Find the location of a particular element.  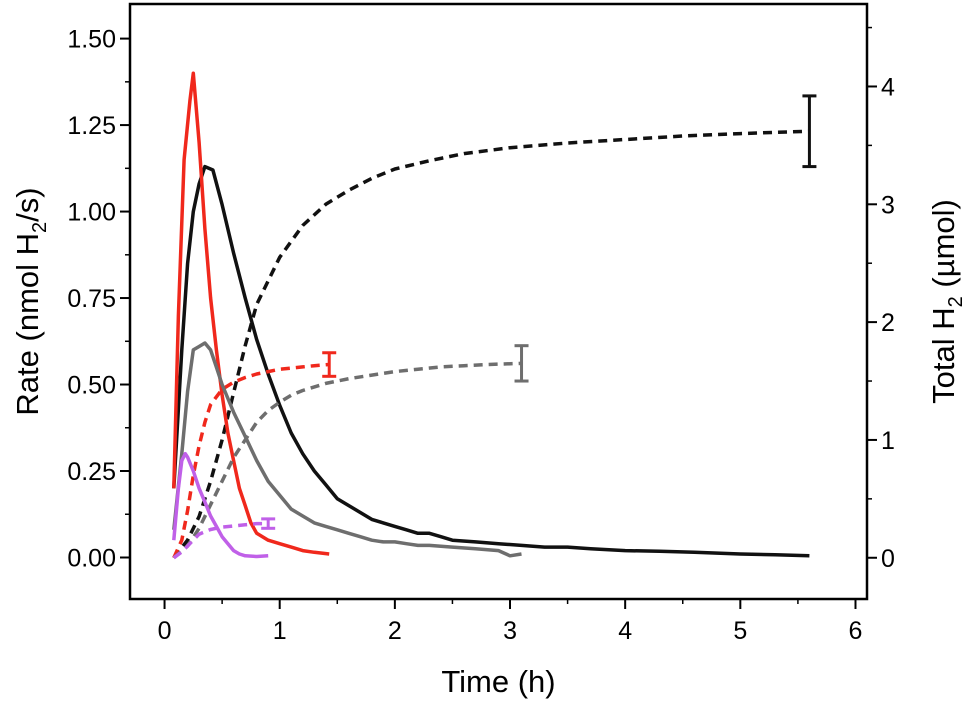

x-tick-label: 1 is located at coordinates (280, 631).